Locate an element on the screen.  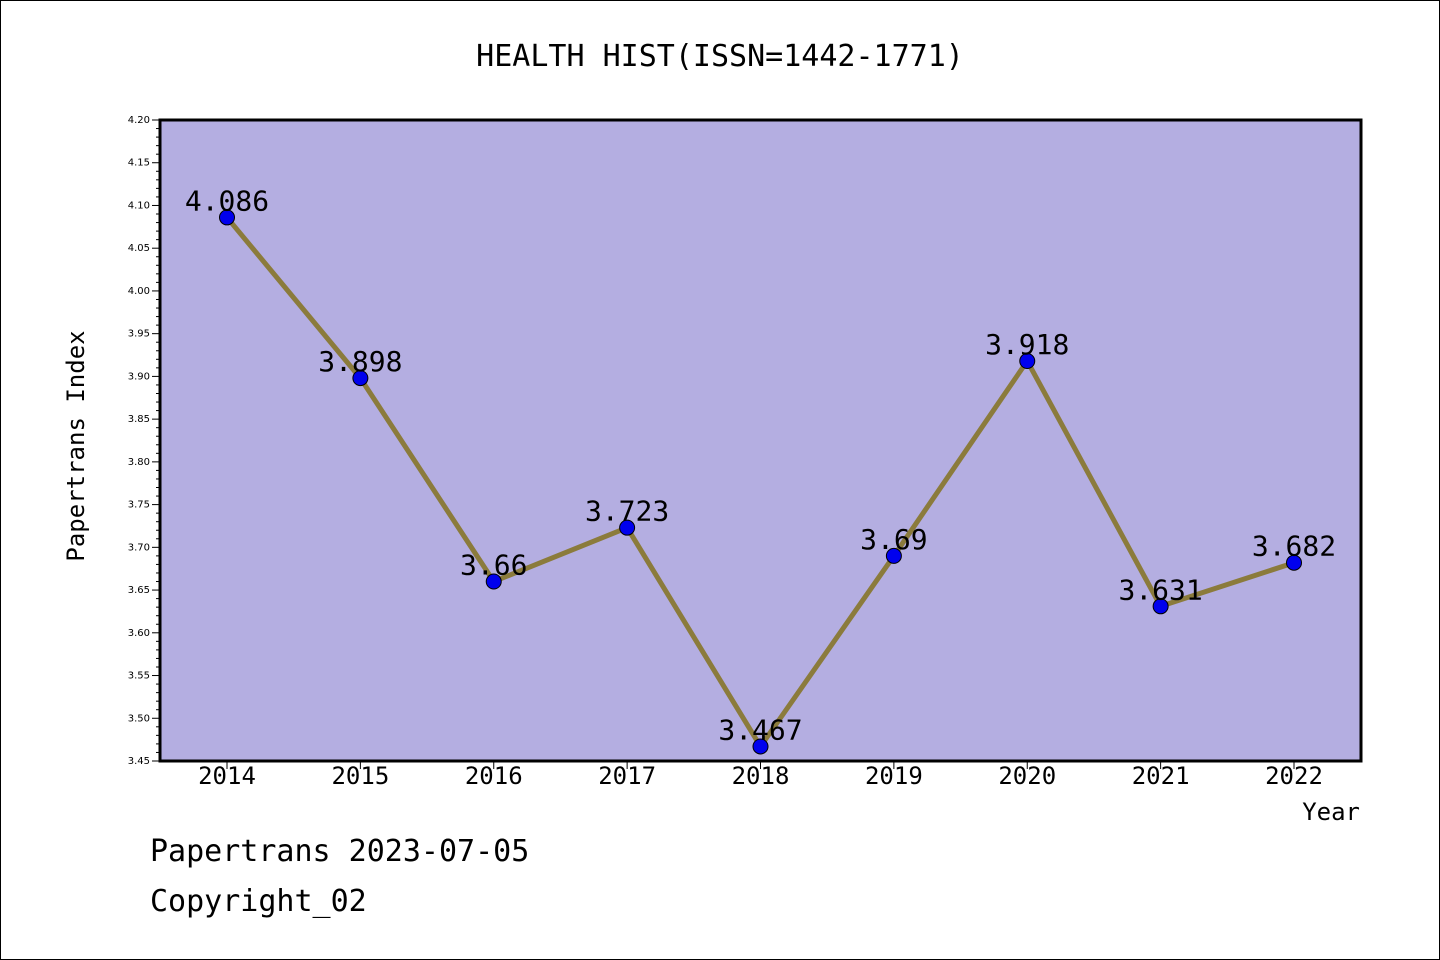
data-label: 3.467 is located at coordinates (760, 729).